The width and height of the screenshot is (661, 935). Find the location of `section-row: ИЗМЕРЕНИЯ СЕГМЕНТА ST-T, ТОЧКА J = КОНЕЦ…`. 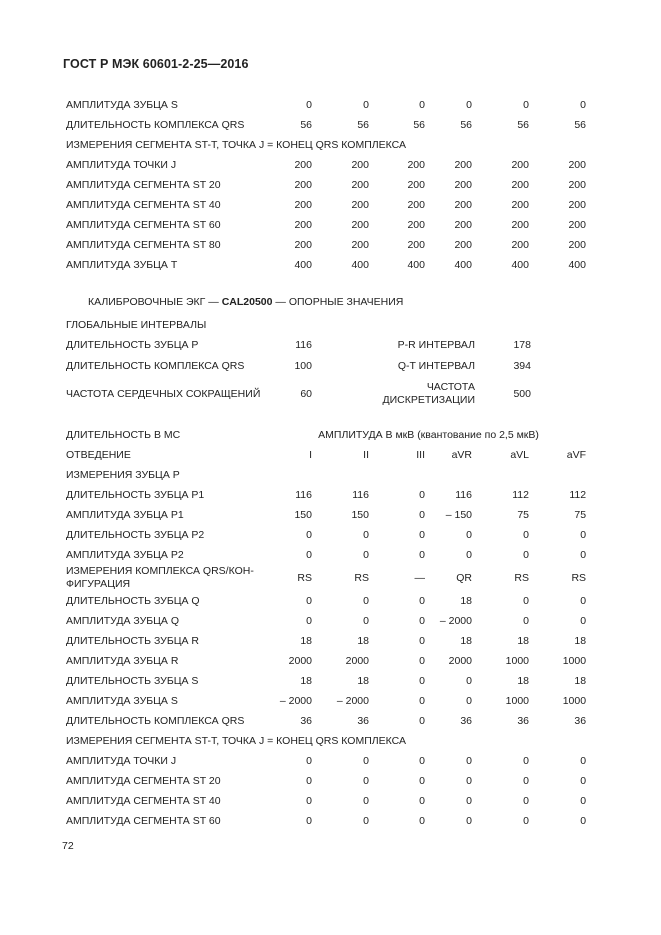

section-row: ИЗМЕРЕНИЯ СЕГМЕНТА ST-T, ТОЧКА J = КОНЕЦ… is located at coordinates (326, 145).